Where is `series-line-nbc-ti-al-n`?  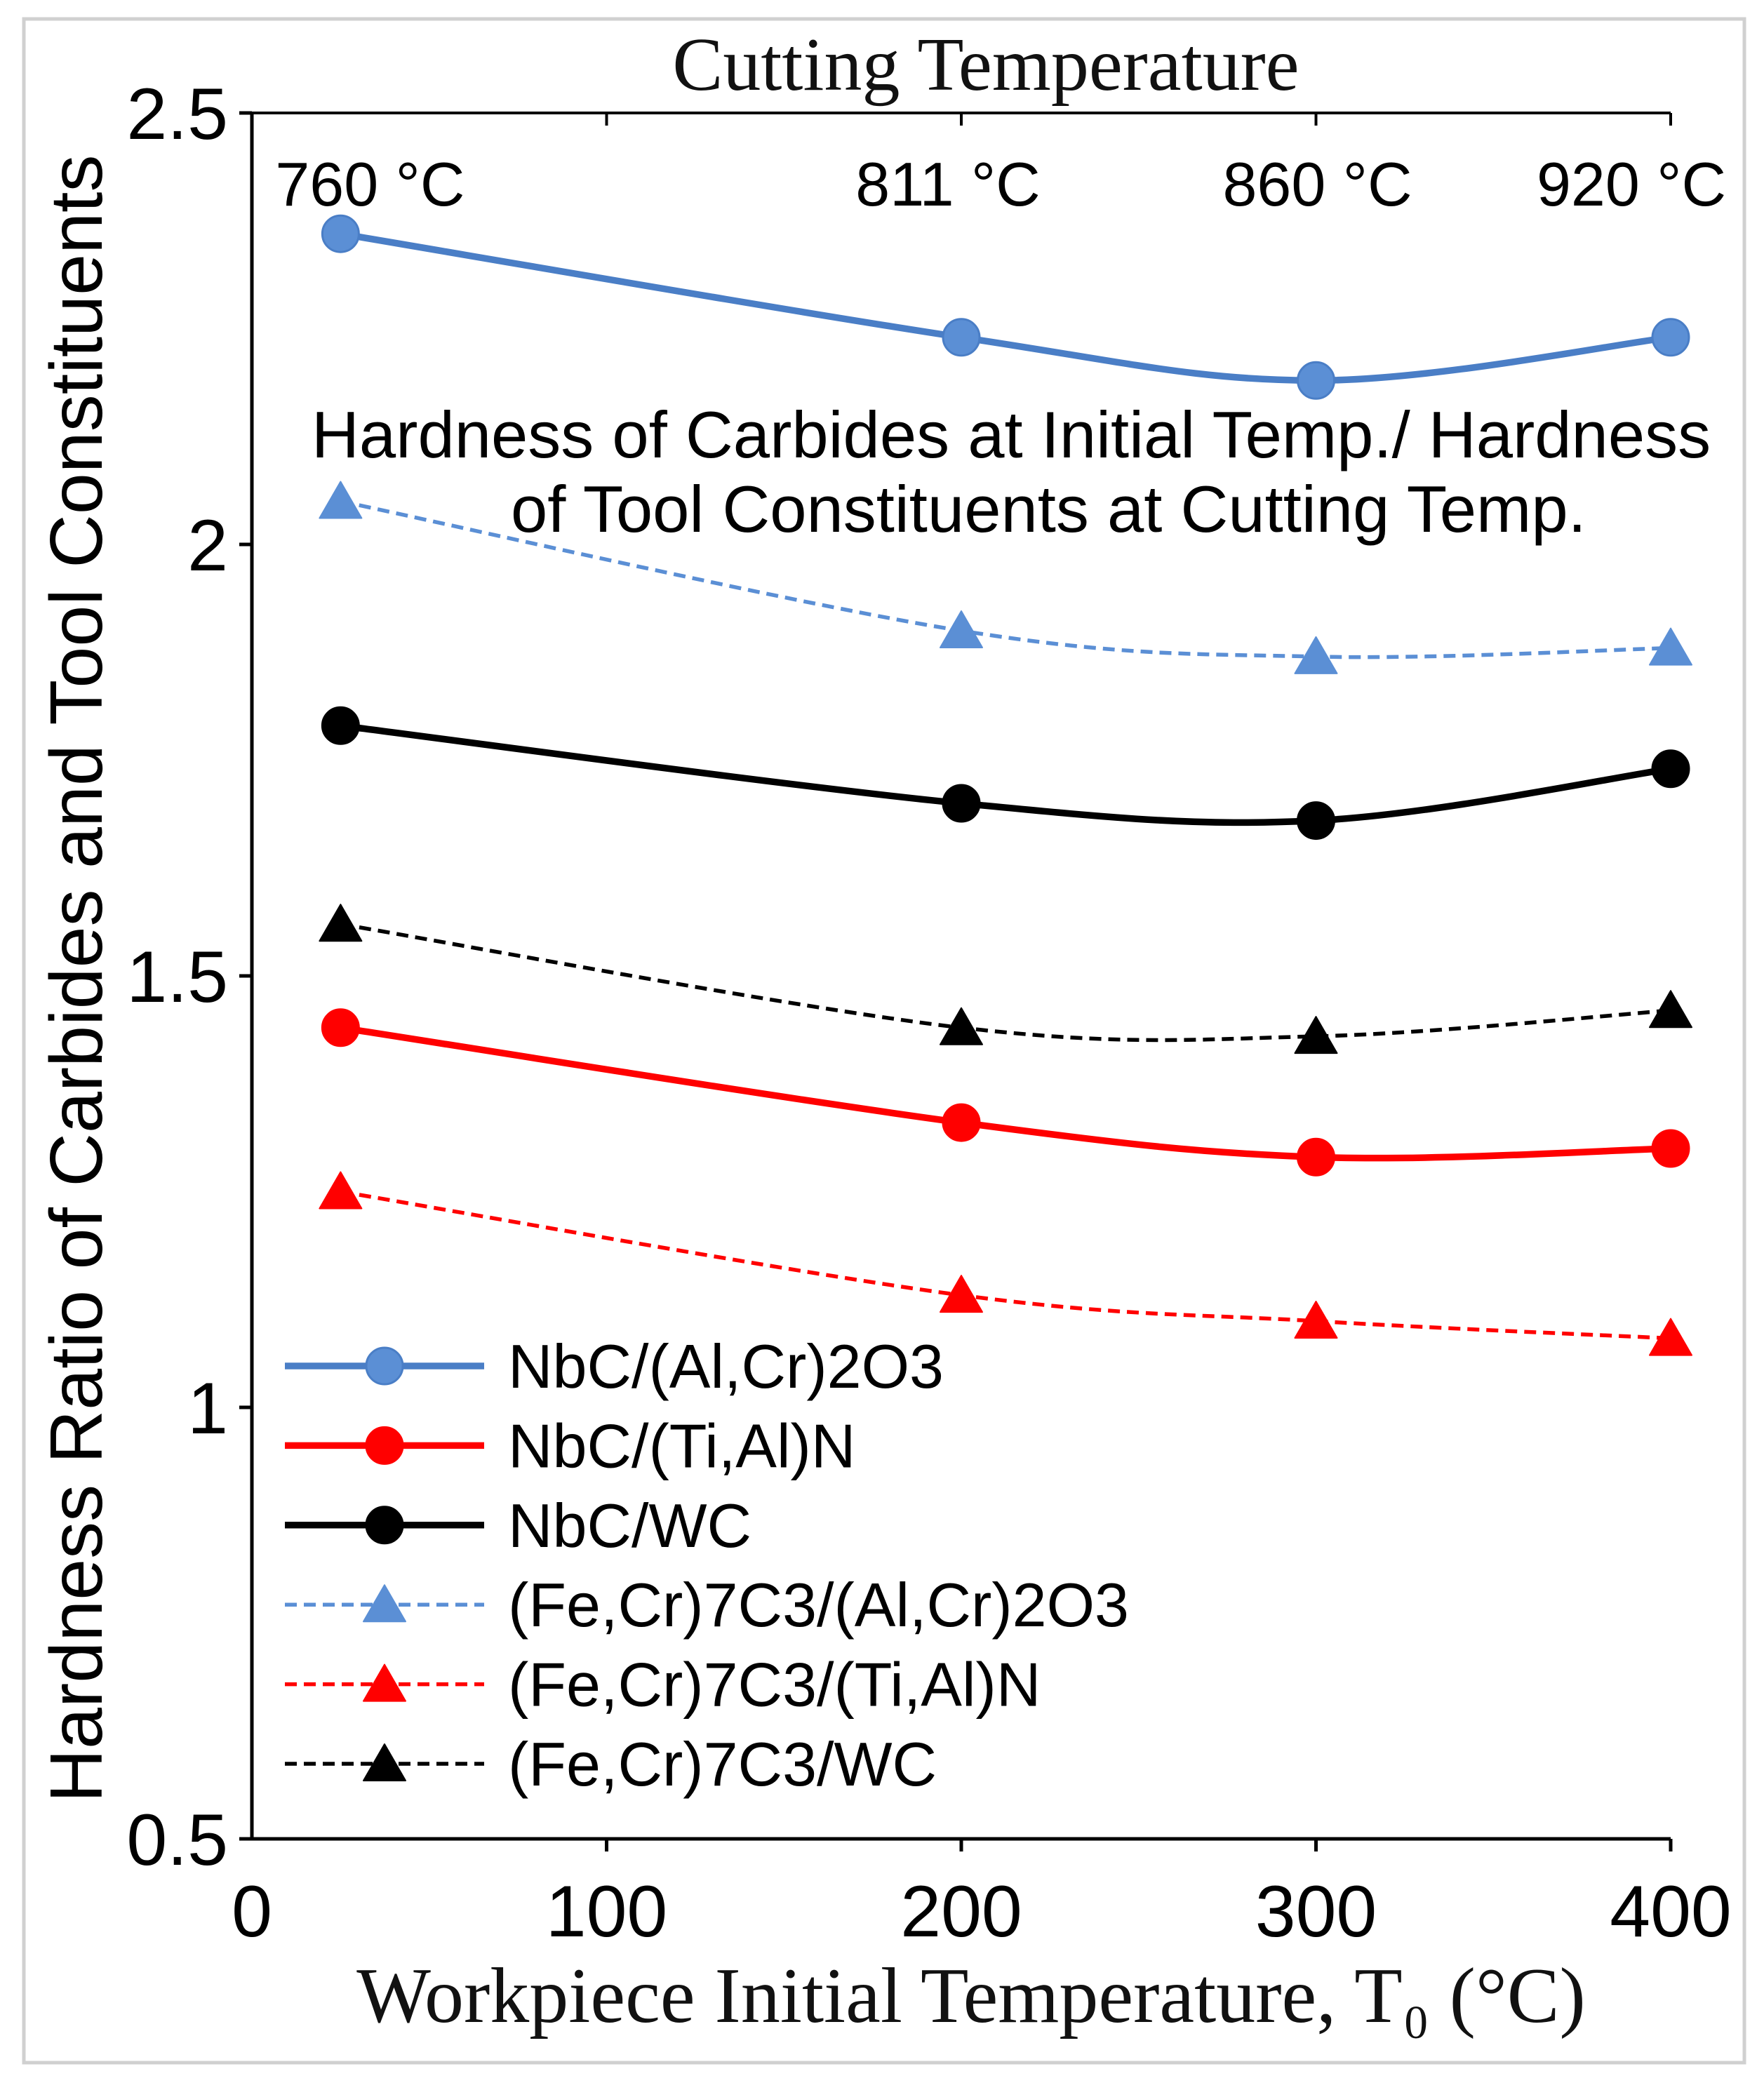 series-line-nbc-ti-al-n is located at coordinates (1005, 1093).